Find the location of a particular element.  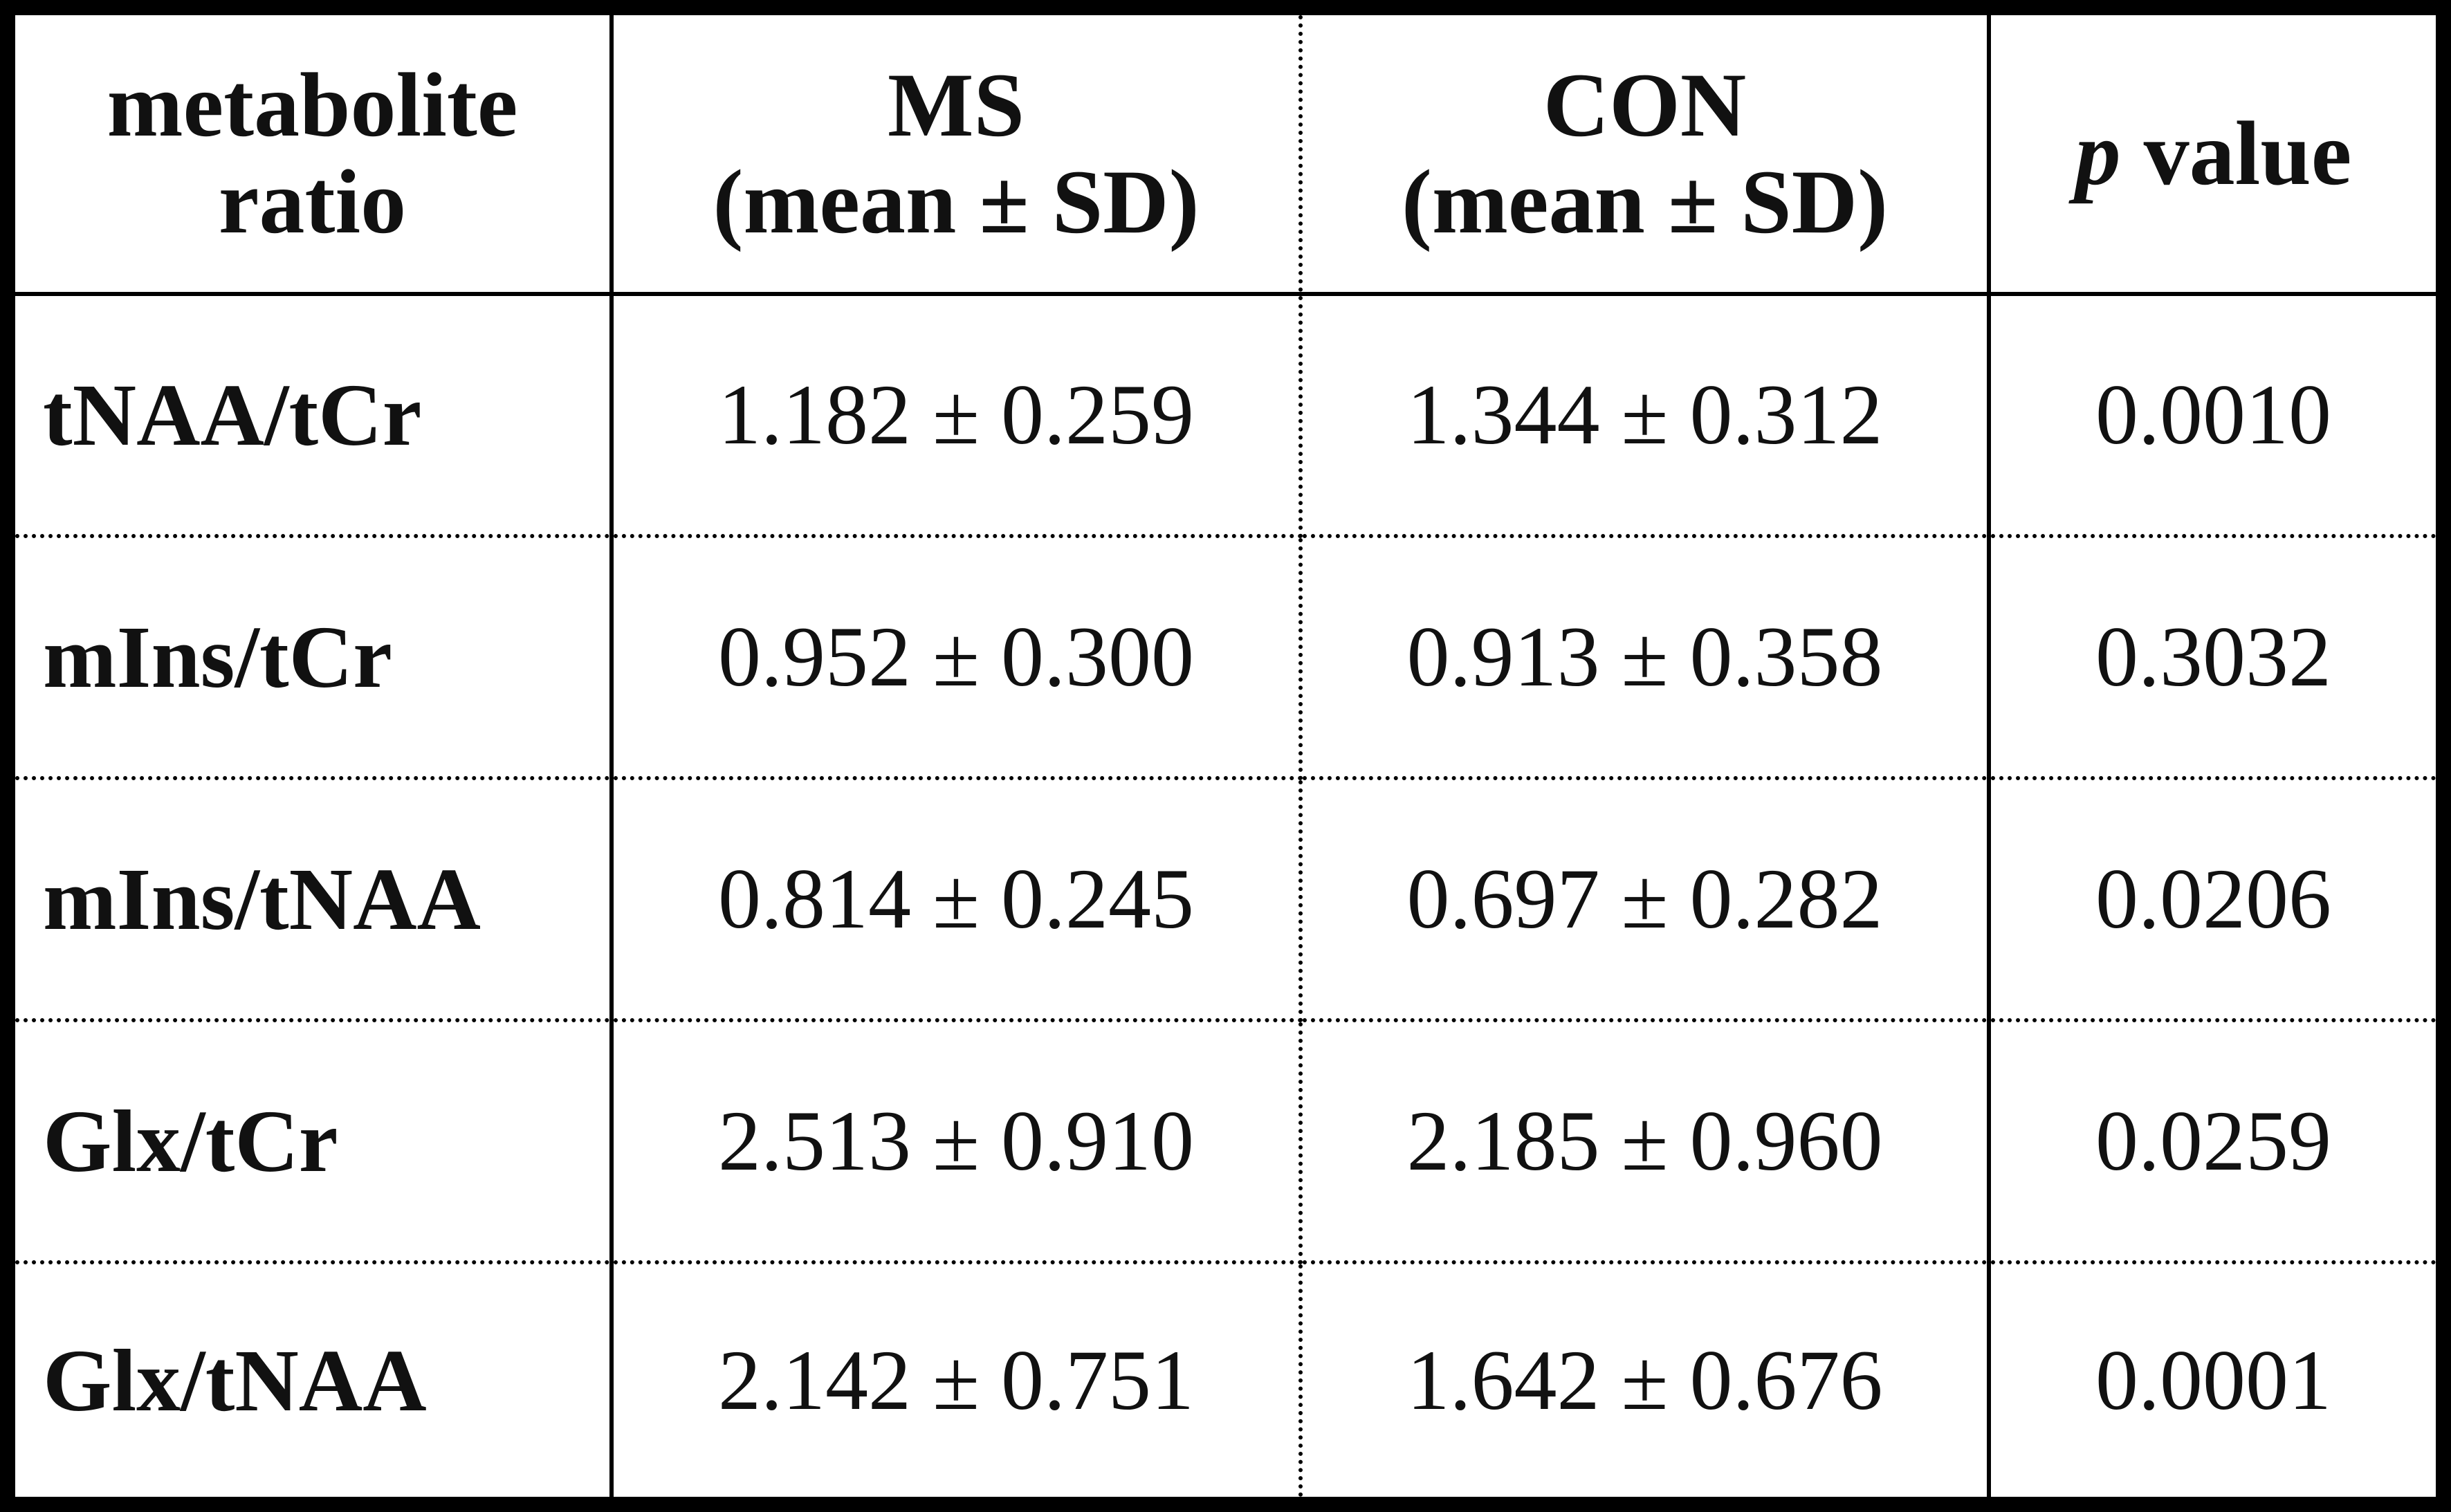

table-cell: 0.814 ± 0.245 is located at coordinates (957, 900).